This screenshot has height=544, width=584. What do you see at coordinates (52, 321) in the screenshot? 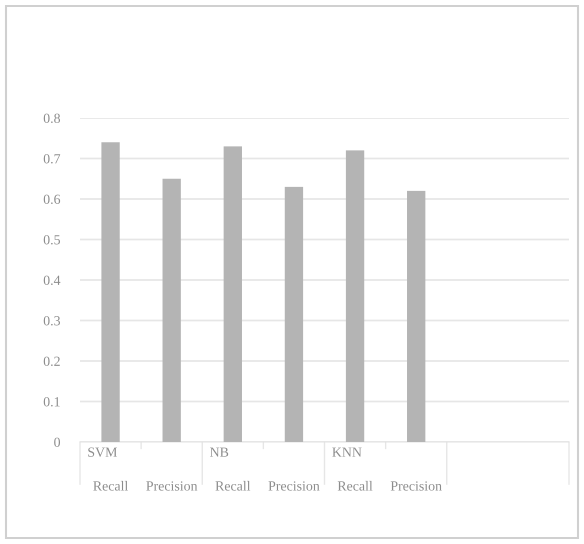
I see `y-tick-label: 0.3` at bounding box center [52, 321].